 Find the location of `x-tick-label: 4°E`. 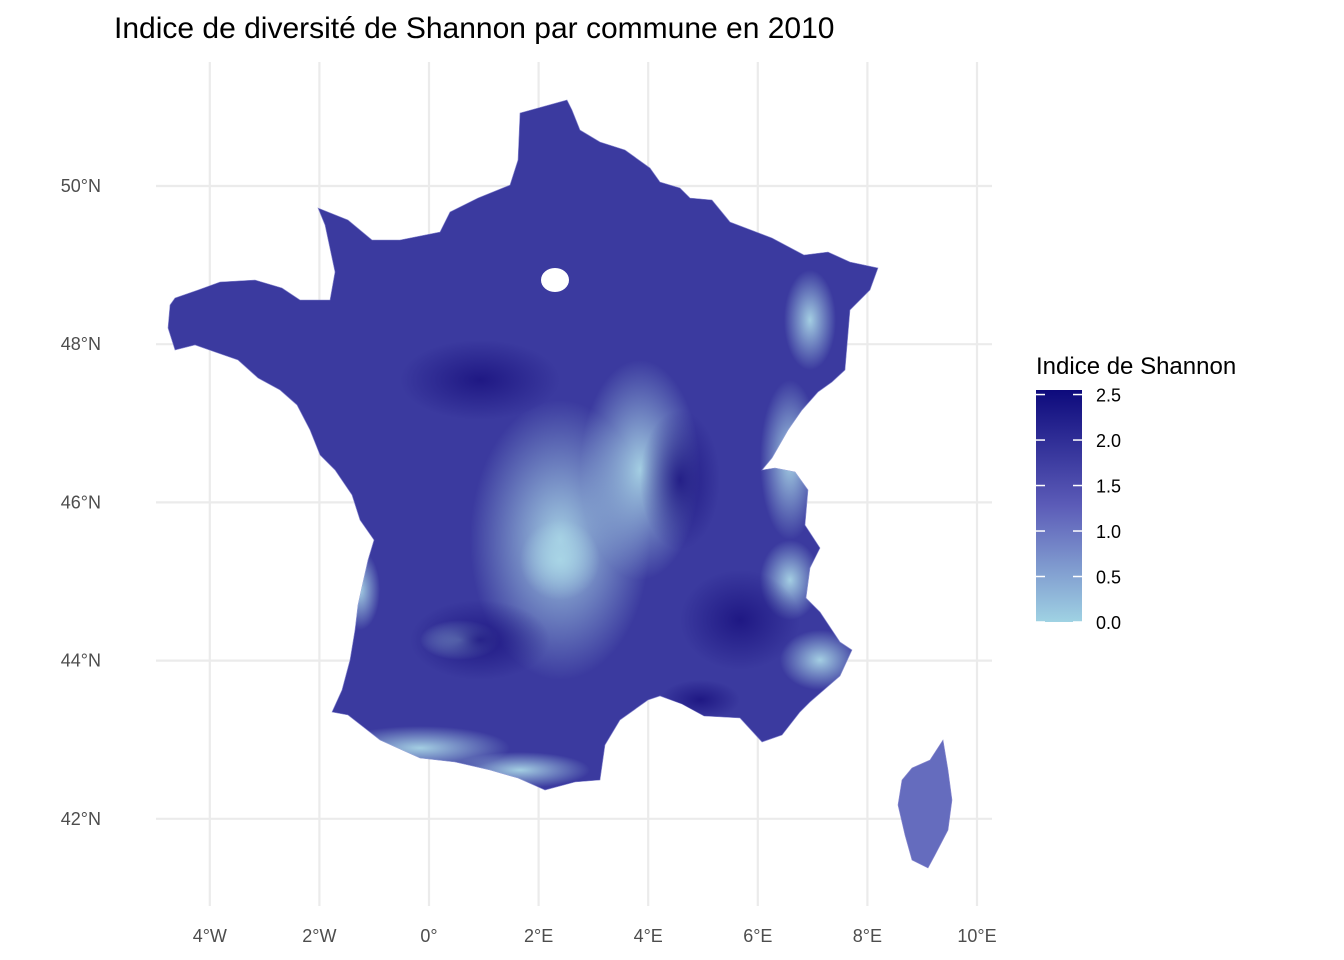

x-tick-label: 4°E is located at coordinates (648, 936).